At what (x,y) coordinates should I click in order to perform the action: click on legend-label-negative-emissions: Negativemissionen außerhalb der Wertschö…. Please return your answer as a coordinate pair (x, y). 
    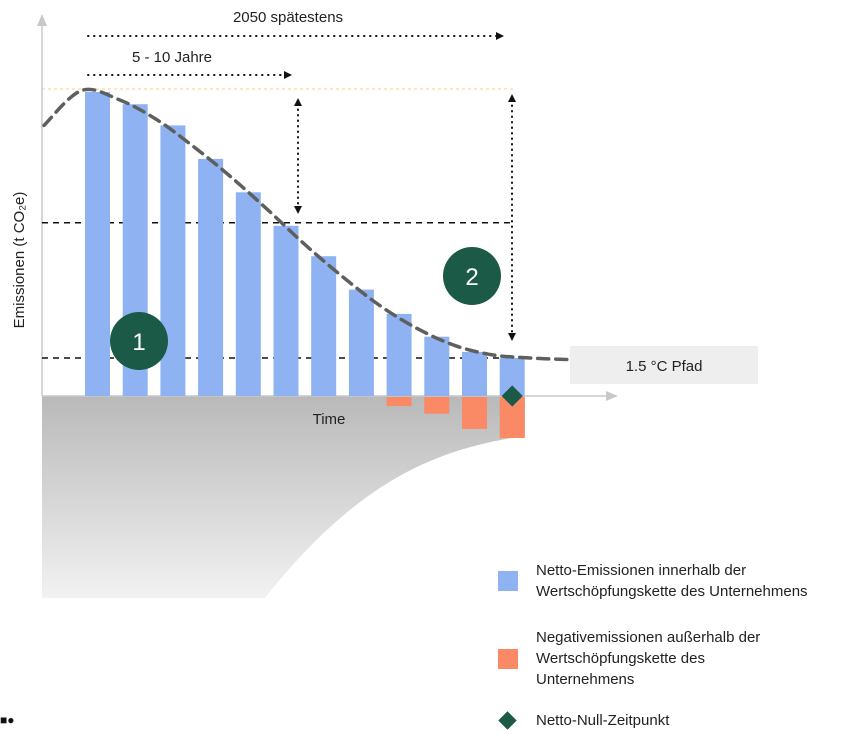
    Looking at the image, I should click on (648, 658).